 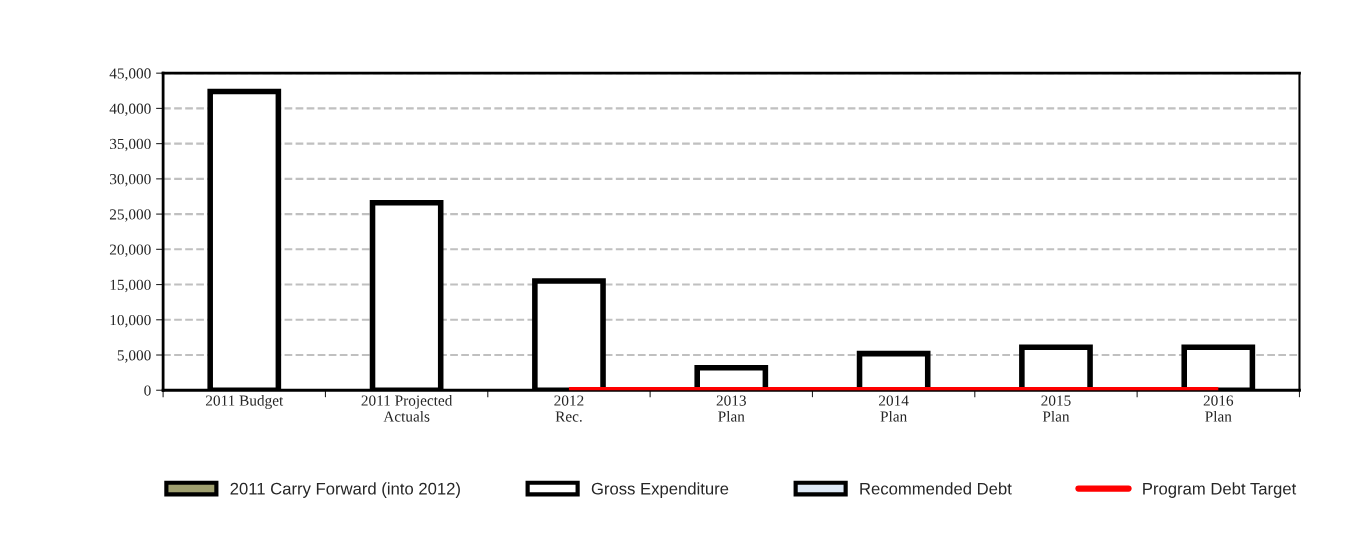 I want to click on x-tick-label: 2011 Budget, so click(x=244, y=401).